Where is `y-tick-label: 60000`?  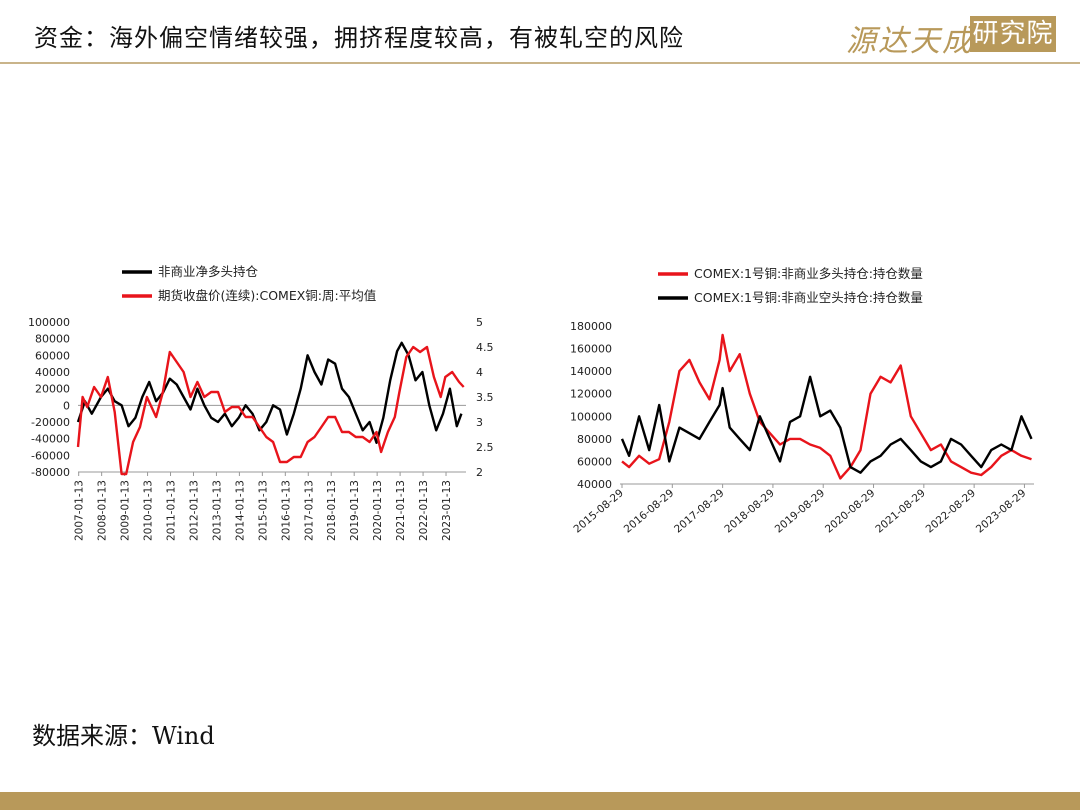
y-tick-label: 60000 is located at coordinates (594, 461).